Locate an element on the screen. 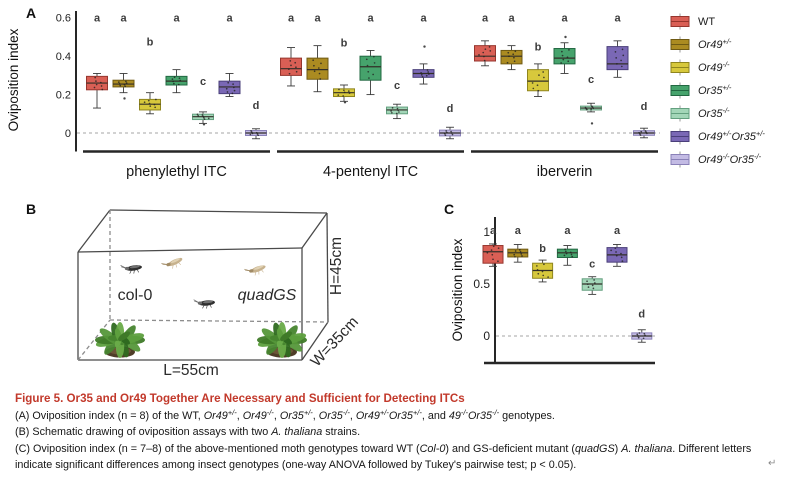 The image size is (800, 482). y-tick-label: 0 is located at coordinates (68, 134).